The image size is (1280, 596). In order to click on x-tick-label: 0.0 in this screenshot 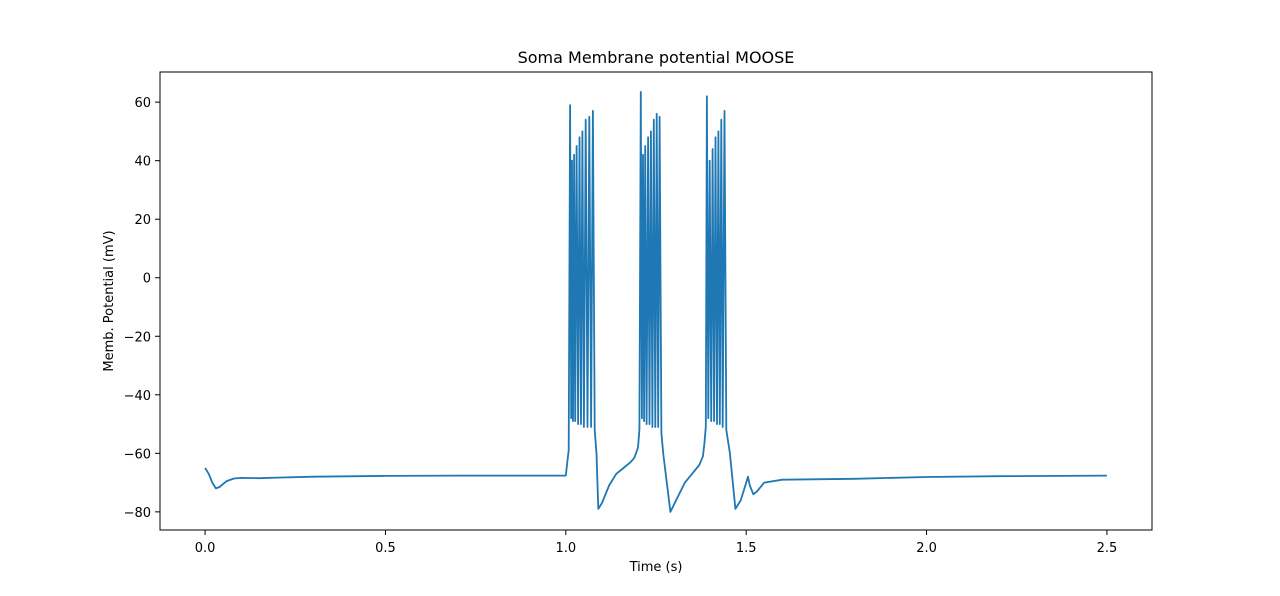, I will do `click(205, 548)`.